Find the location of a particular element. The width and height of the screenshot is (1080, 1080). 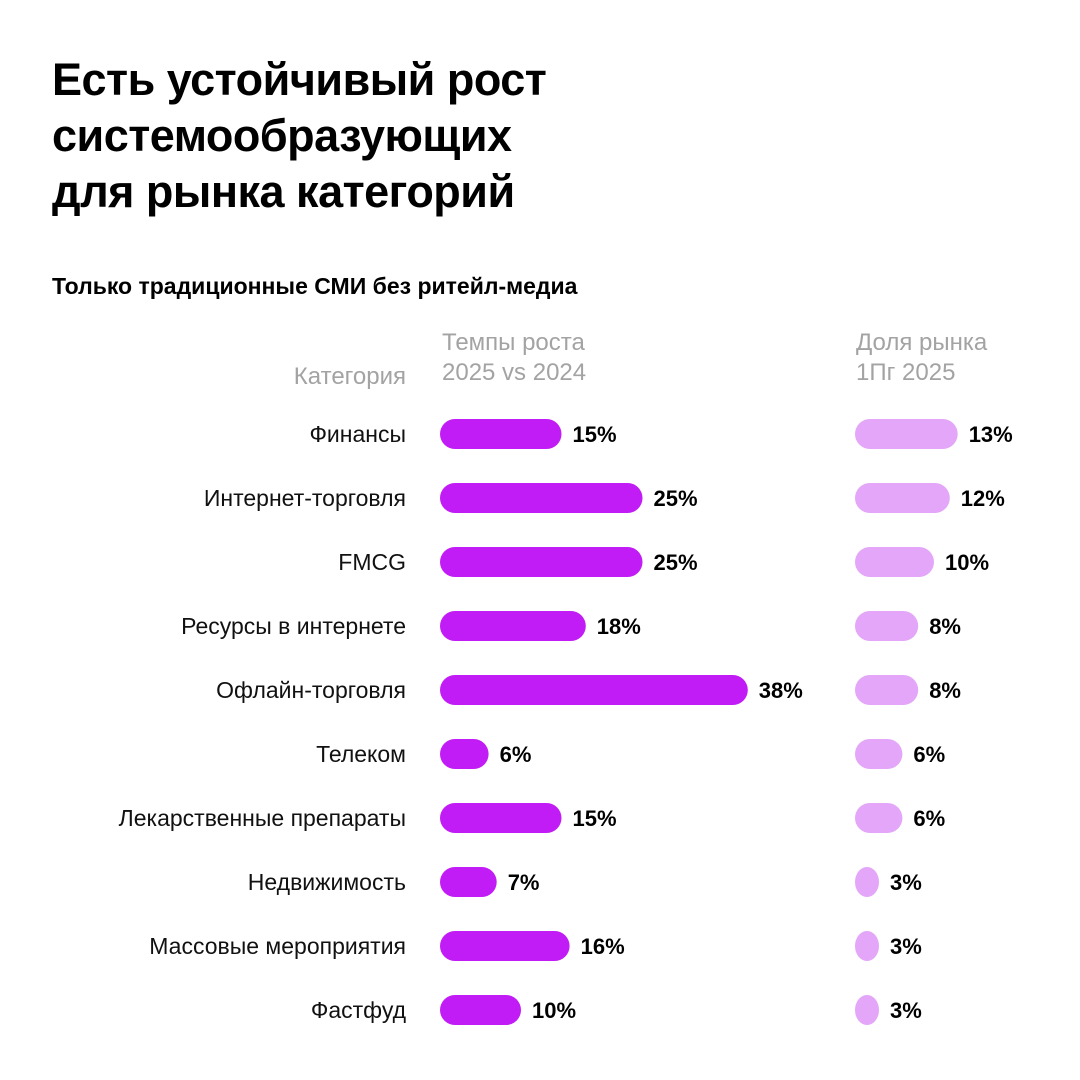

growth-value-label: 10% is located at coordinates (554, 1010).